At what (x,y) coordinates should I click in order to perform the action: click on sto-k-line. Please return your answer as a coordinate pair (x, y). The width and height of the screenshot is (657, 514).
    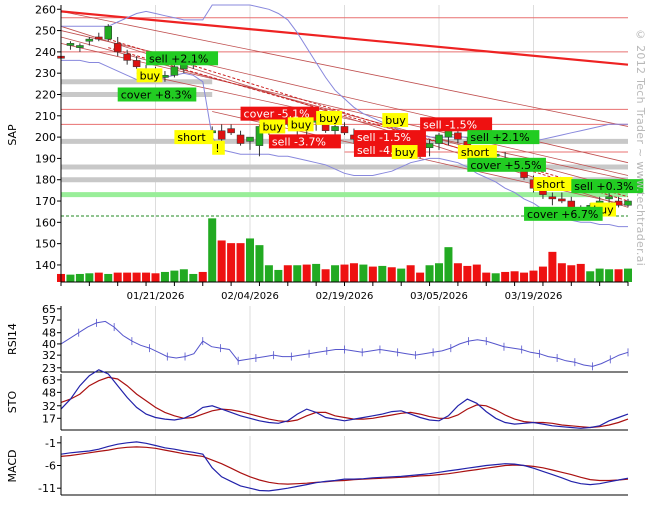
    Looking at the image, I should click on (344, 399).